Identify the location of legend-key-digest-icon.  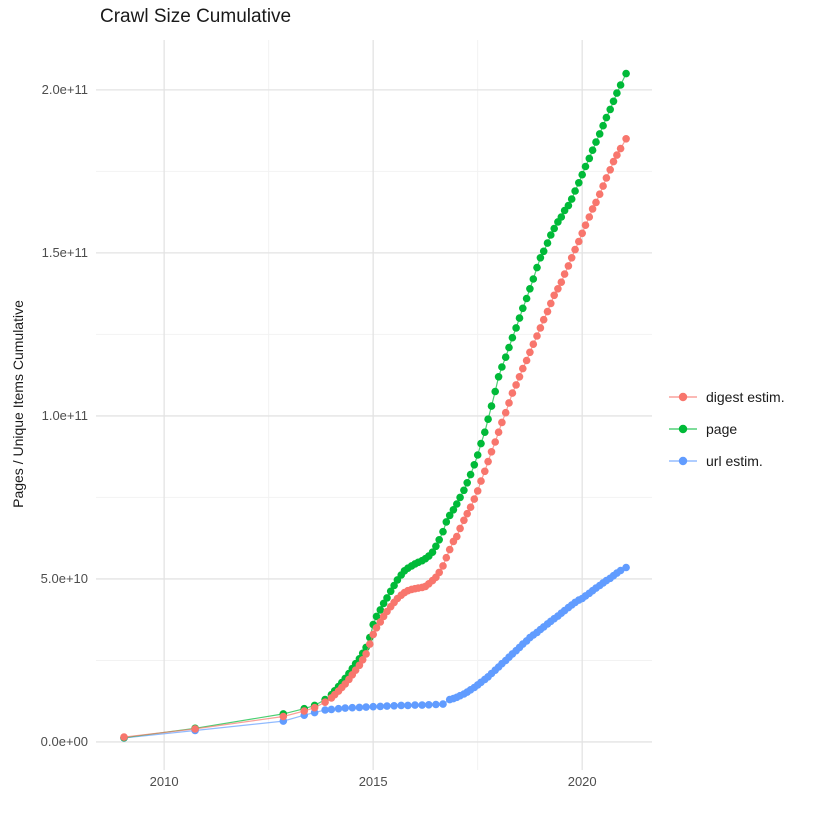
(683, 397).